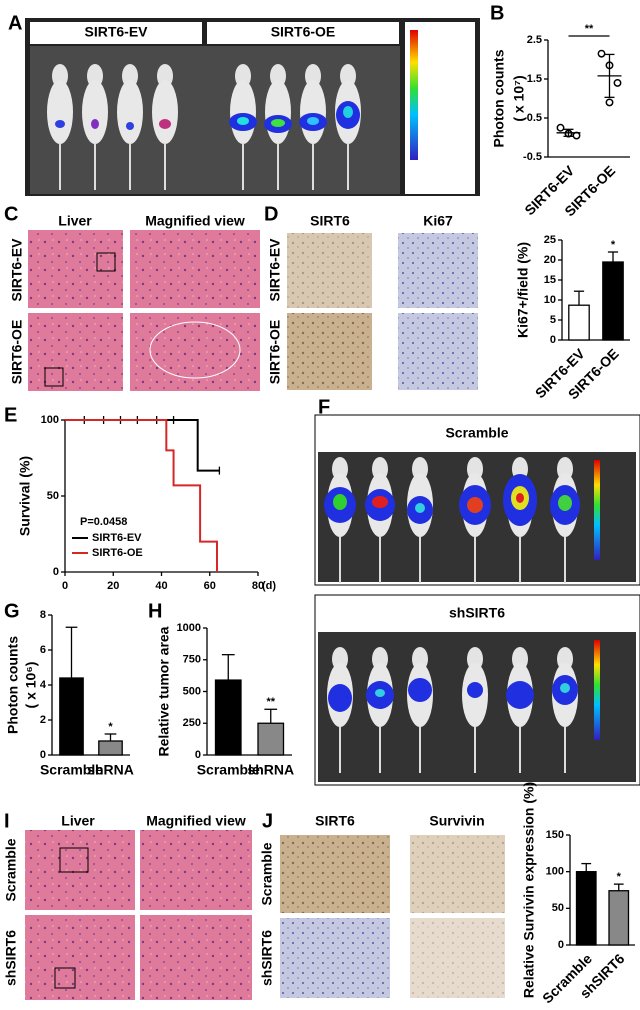  What do you see at coordinates (31, 685) in the screenshot?
I see `y-axis-unit: ( x 10⁶)` at bounding box center [31, 685].